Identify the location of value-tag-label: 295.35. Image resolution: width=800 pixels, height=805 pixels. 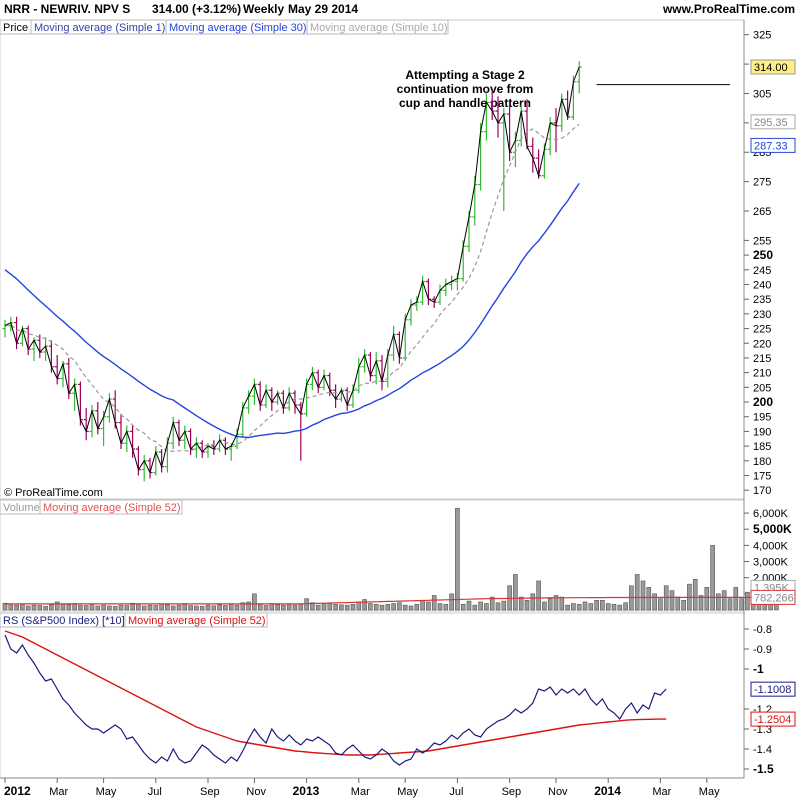
(771, 123).